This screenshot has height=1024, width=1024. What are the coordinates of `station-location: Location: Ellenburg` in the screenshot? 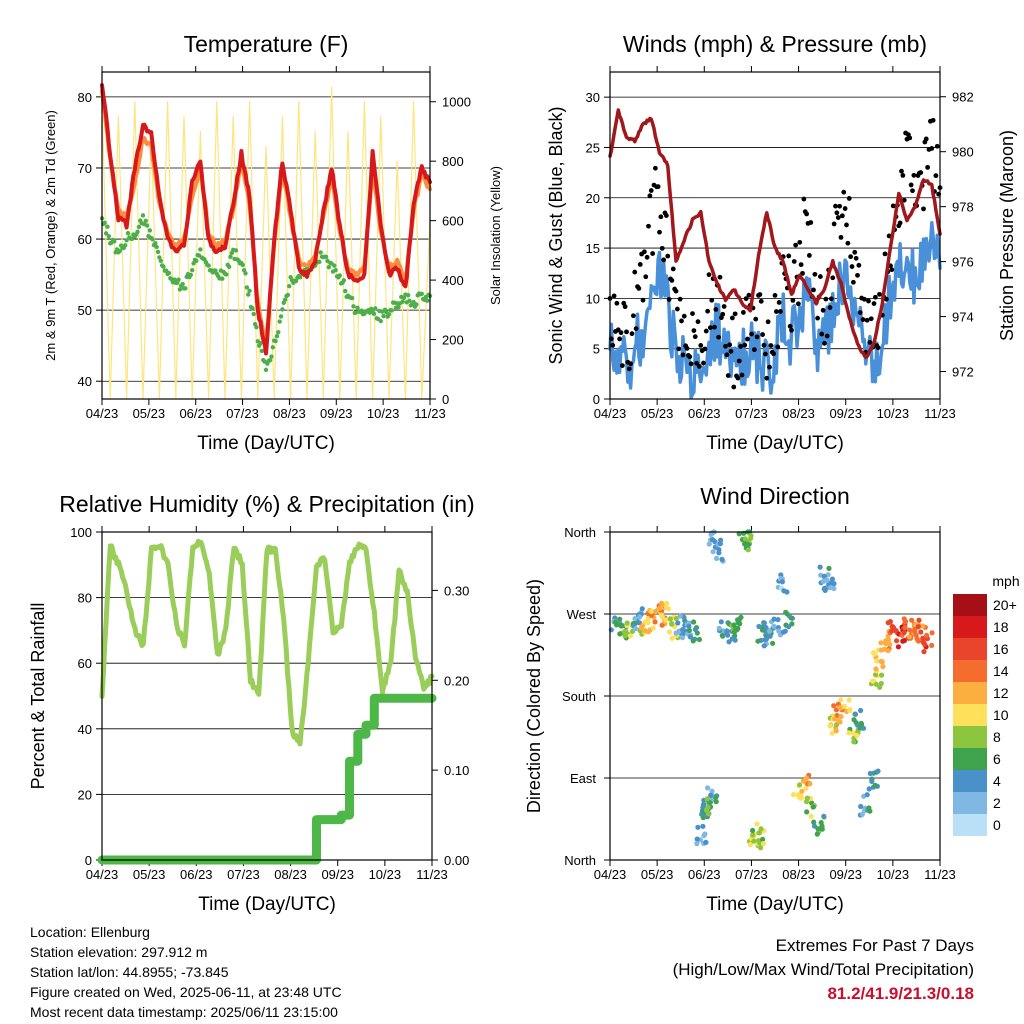 It's located at (90, 932).